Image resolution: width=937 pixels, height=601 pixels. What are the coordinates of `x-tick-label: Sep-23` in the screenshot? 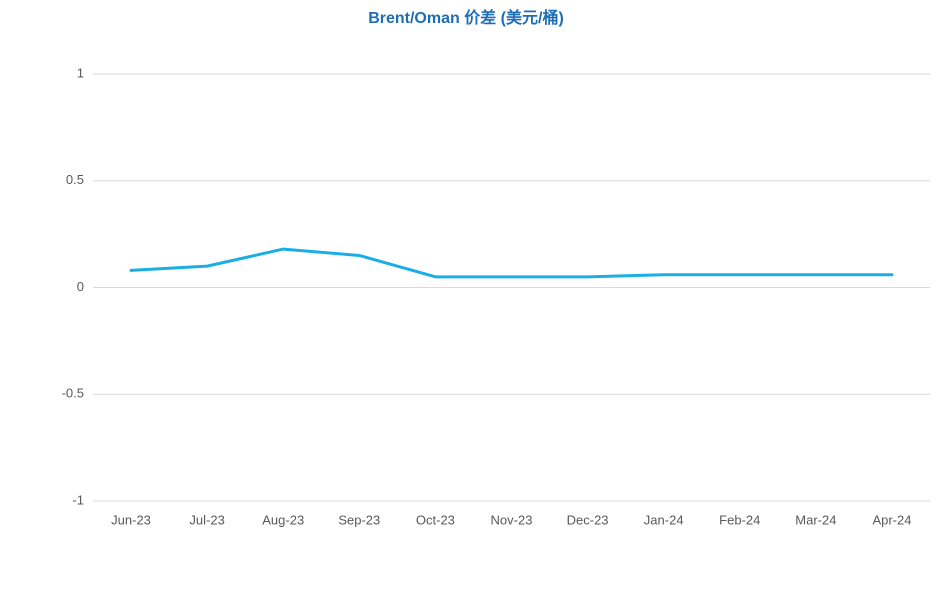 It's located at (359, 519).